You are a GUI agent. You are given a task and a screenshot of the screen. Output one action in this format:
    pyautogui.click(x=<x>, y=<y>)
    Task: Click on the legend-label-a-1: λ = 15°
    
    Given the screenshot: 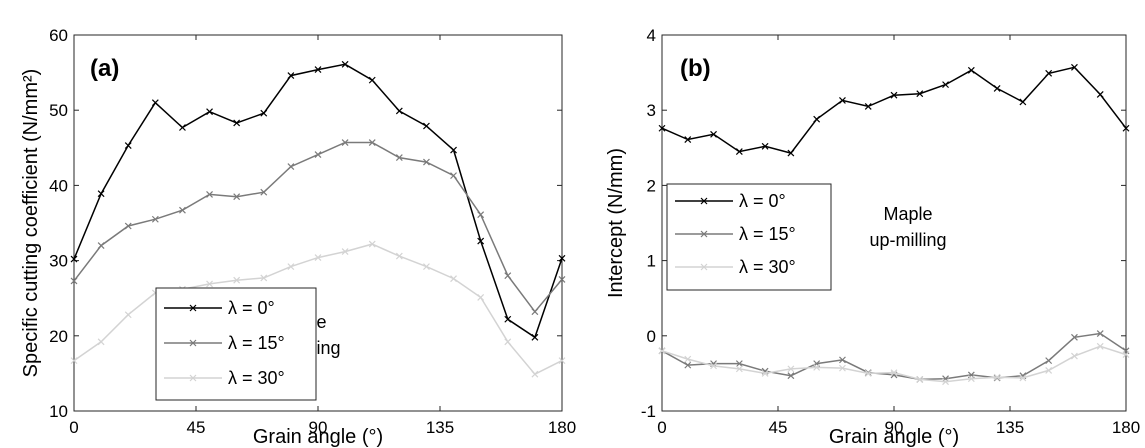 What is the action you would take?
    pyautogui.click(x=256, y=343)
    